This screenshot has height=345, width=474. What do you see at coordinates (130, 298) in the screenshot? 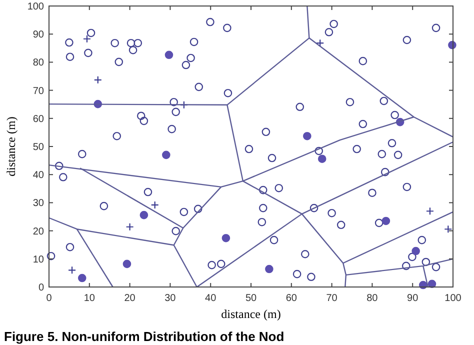
I see `x-tick-label: 20` at bounding box center [130, 298].